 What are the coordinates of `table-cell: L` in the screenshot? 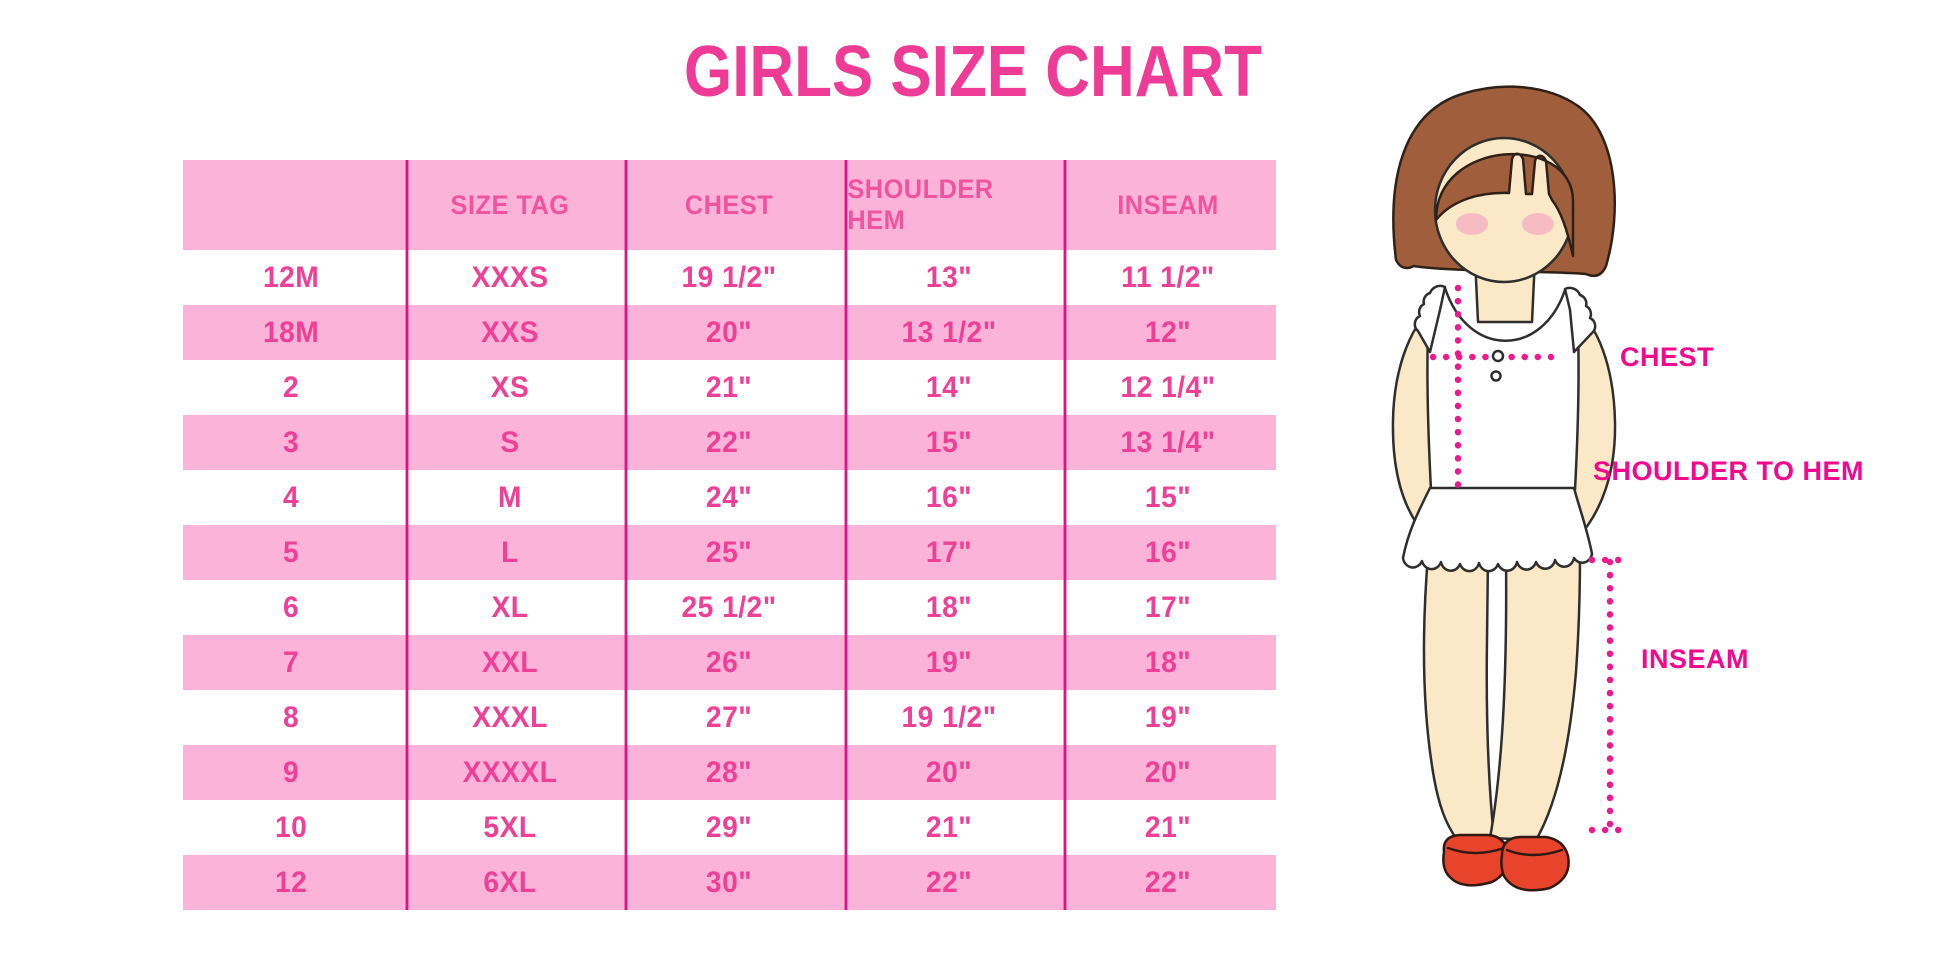 It's located at (508, 552).